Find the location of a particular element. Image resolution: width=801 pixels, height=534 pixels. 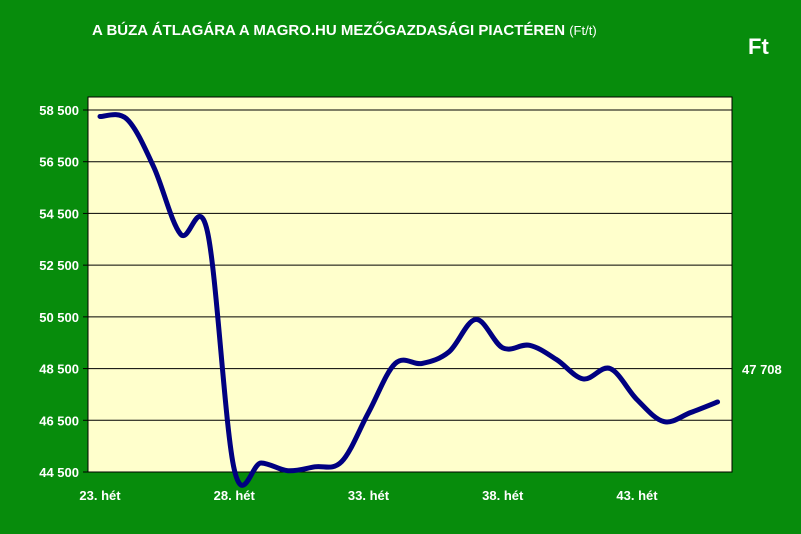

y-tick-label: 50 500 is located at coordinates (59, 317).